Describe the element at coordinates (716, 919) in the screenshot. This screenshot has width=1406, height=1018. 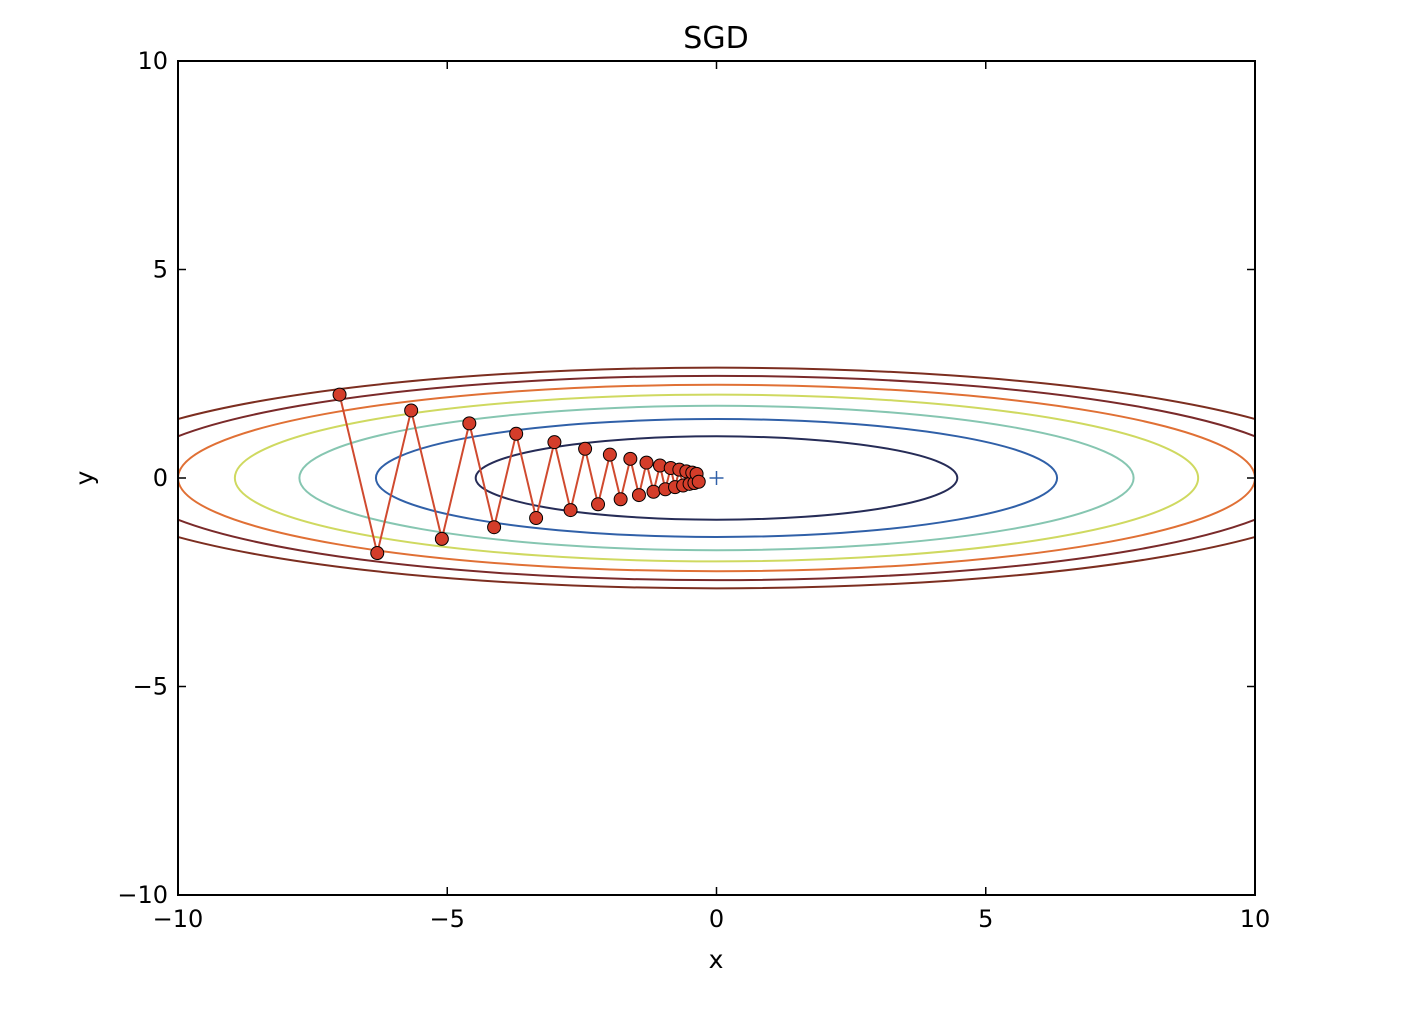
I see `x-tick-label: 0` at that location.